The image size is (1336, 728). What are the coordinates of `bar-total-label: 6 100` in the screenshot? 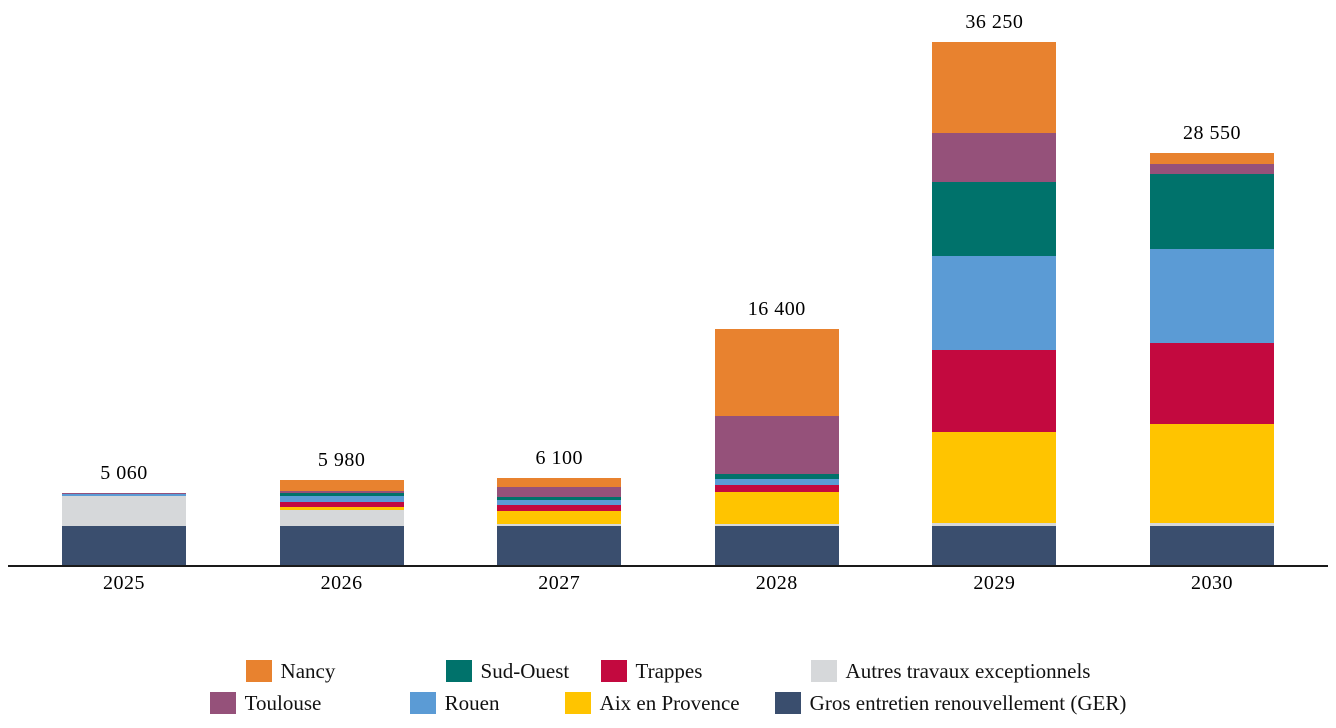 It's located at (559, 457).